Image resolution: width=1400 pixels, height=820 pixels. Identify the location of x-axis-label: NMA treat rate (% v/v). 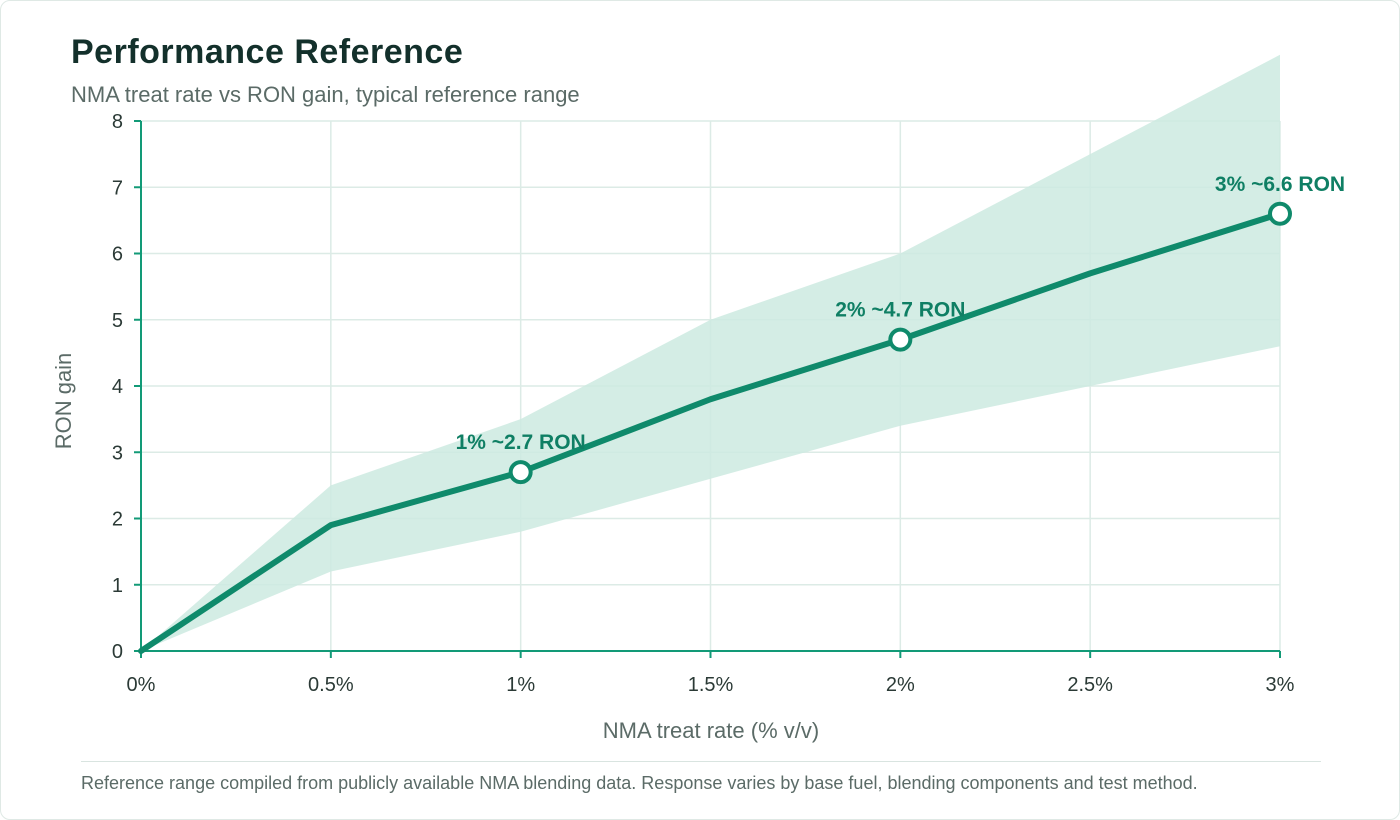
(711, 730).